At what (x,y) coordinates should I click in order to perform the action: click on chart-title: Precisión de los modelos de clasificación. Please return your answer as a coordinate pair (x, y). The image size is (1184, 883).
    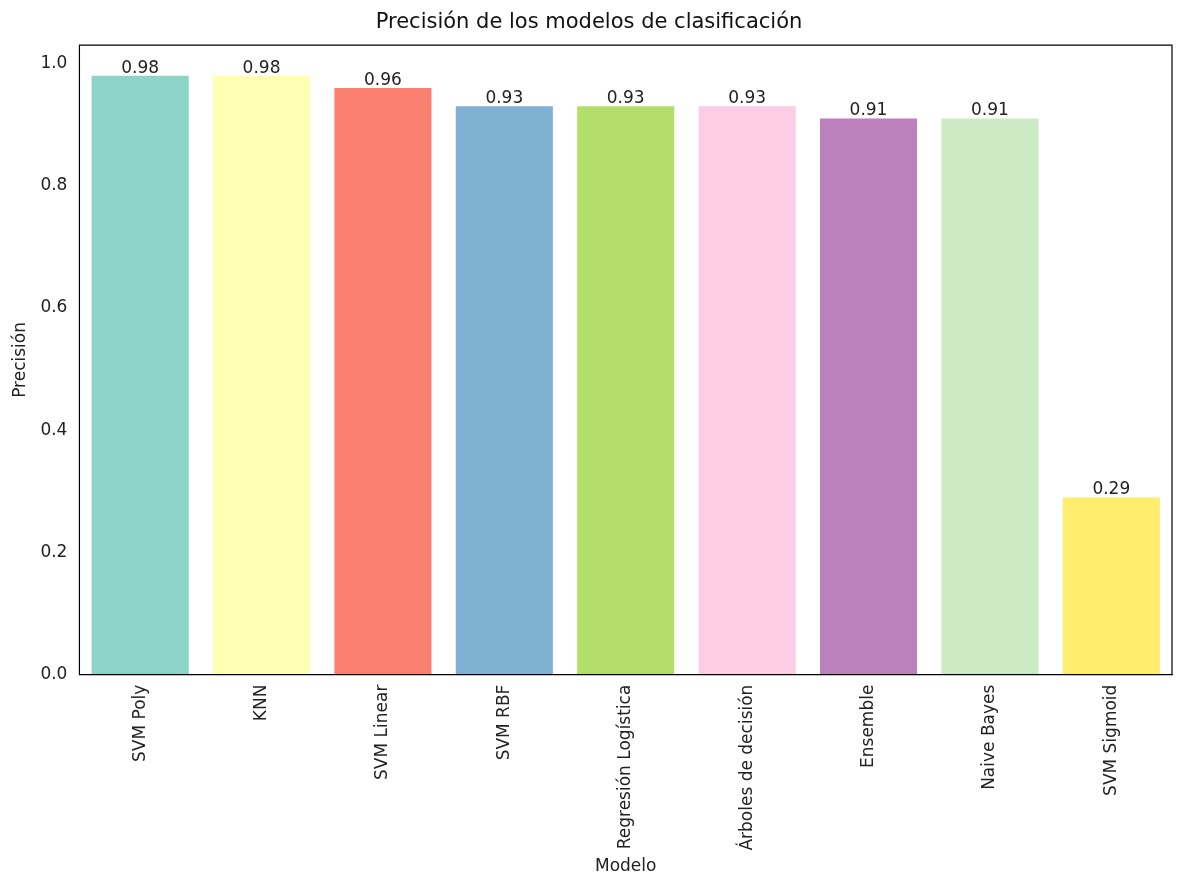
    Looking at the image, I should click on (589, 21).